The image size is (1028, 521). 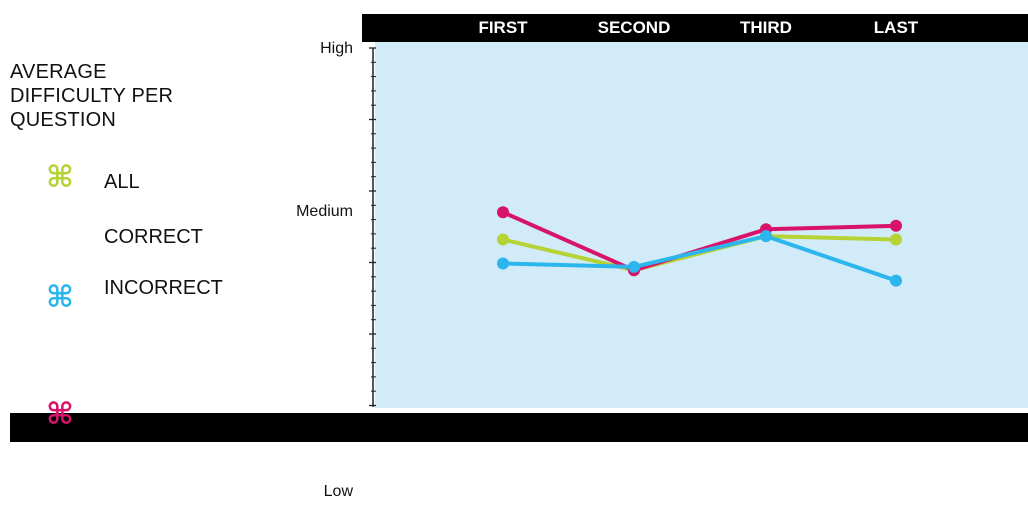 I want to click on series-group, so click(x=699, y=246).